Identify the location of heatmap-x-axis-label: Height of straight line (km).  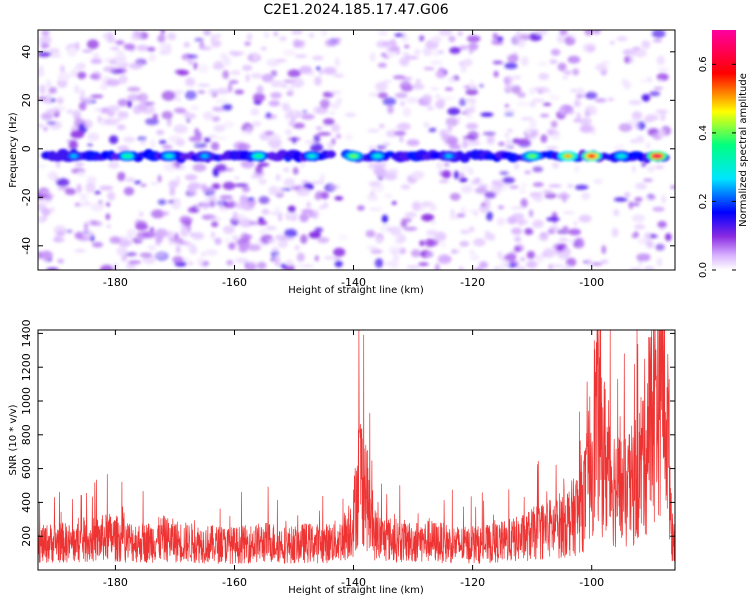
(356, 290).